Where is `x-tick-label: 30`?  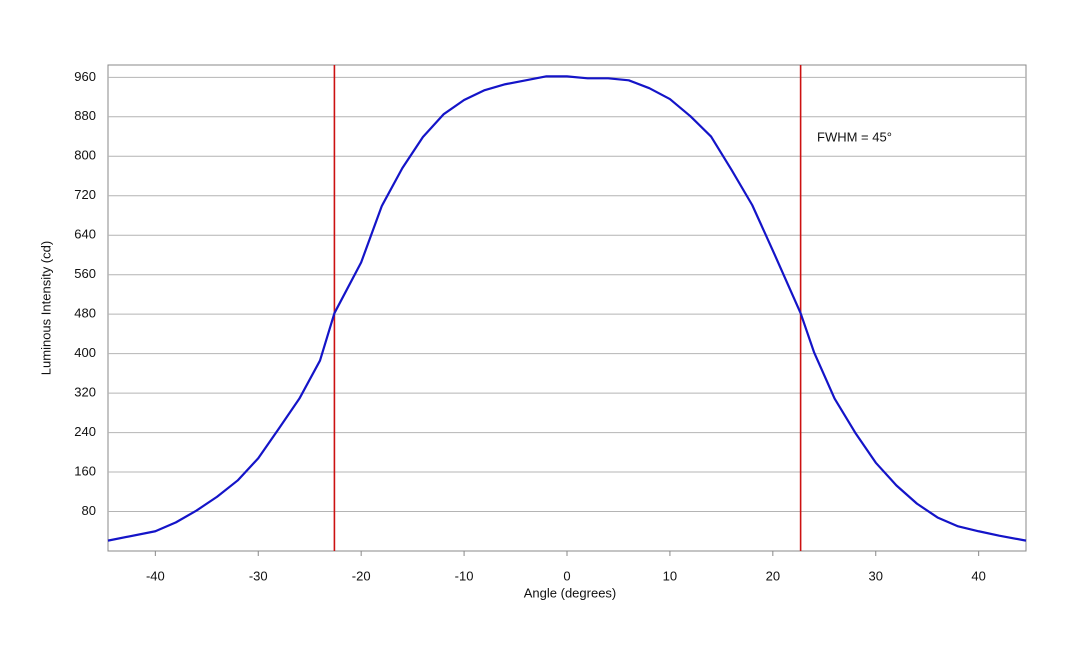
x-tick-label: 30 is located at coordinates (876, 575).